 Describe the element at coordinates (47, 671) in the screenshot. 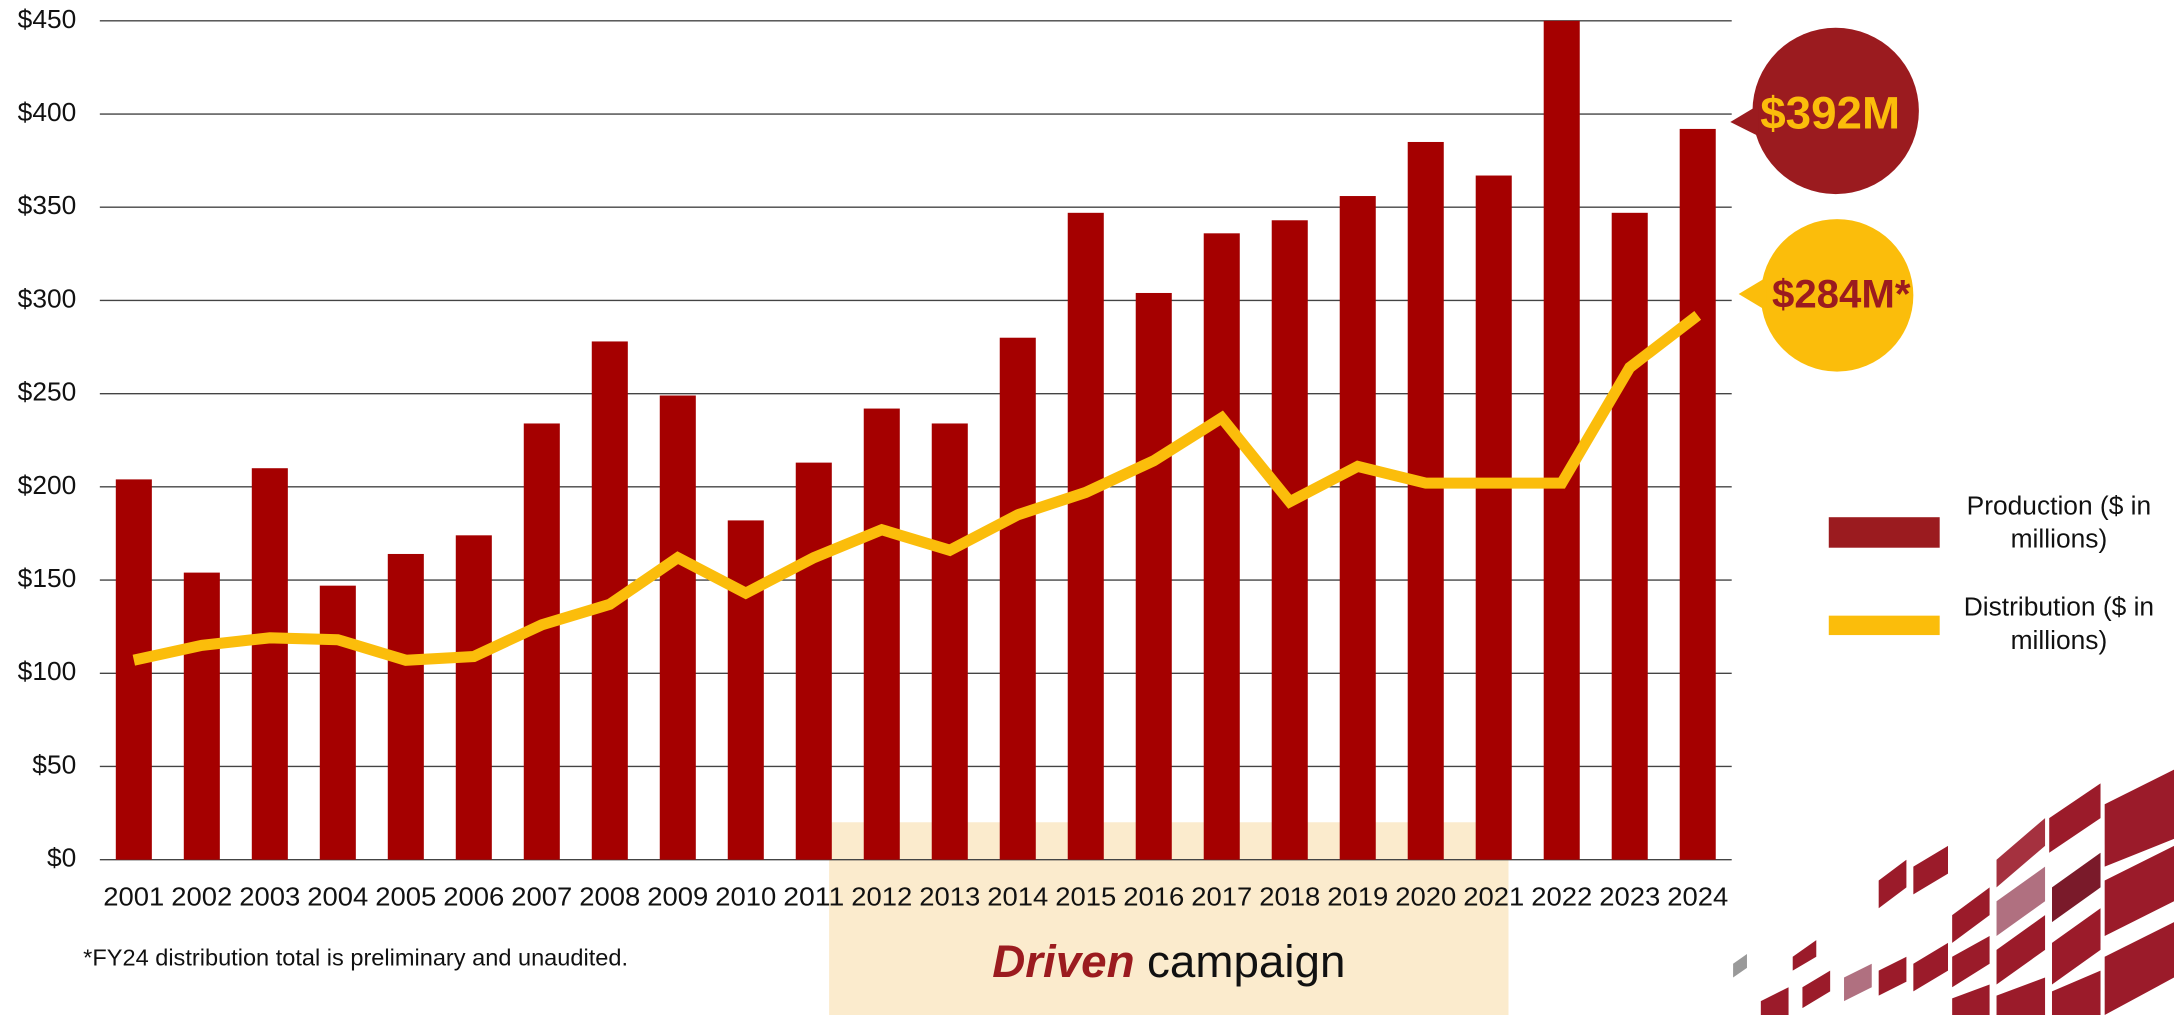

I see `y-tick-label: $100` at that location.